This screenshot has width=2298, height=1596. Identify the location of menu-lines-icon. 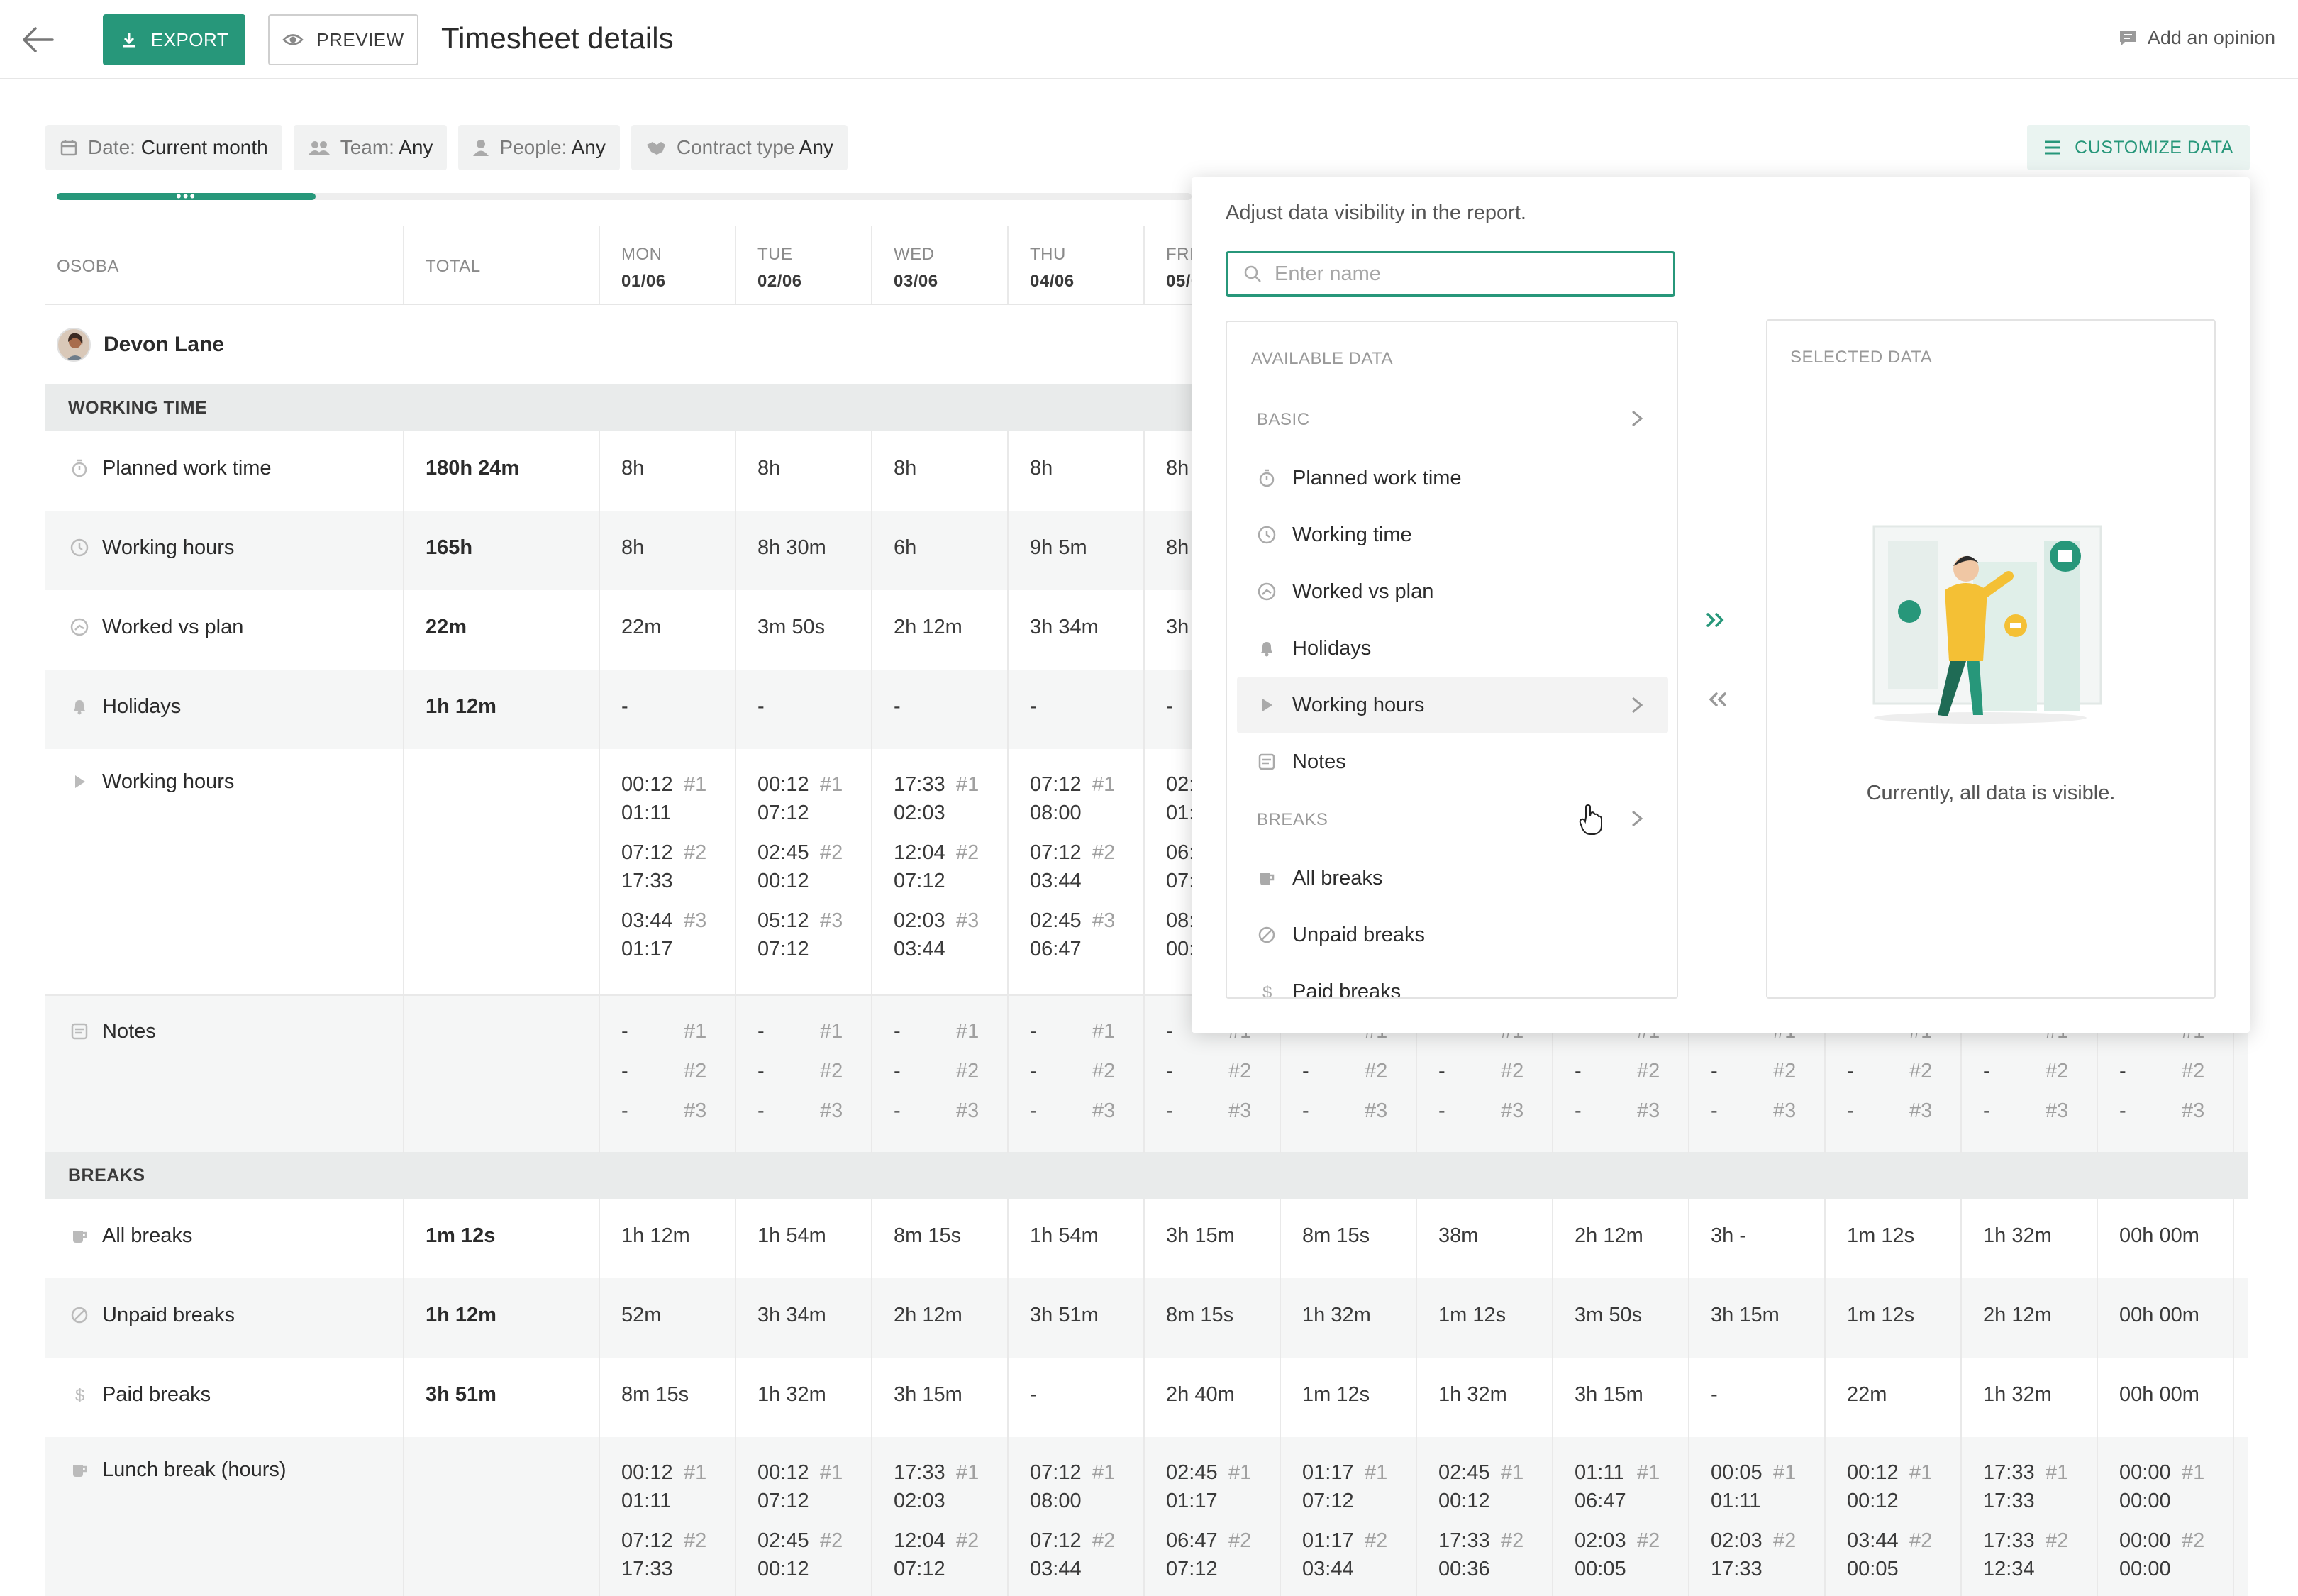
(2053, 147).